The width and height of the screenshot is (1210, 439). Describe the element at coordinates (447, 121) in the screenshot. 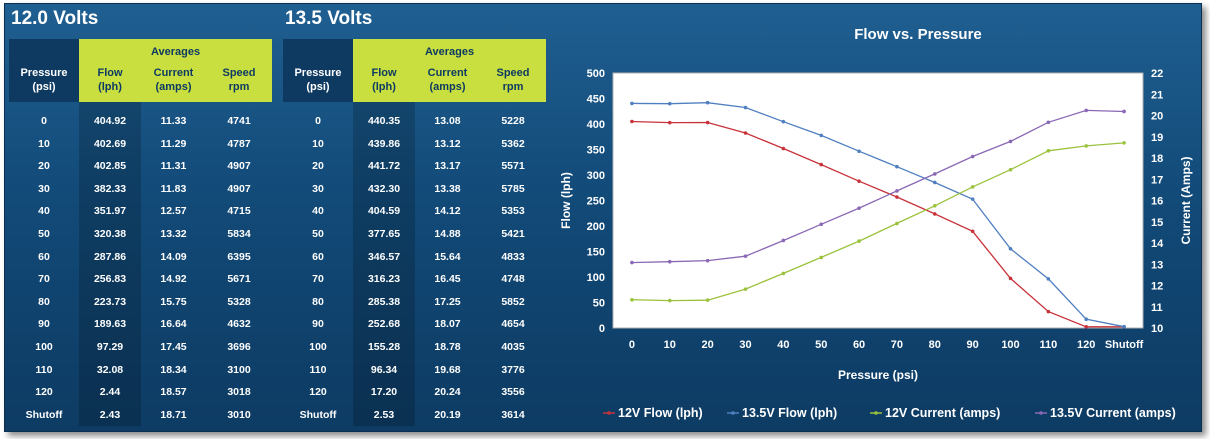

I see `current-cell: 13.08` at that location.